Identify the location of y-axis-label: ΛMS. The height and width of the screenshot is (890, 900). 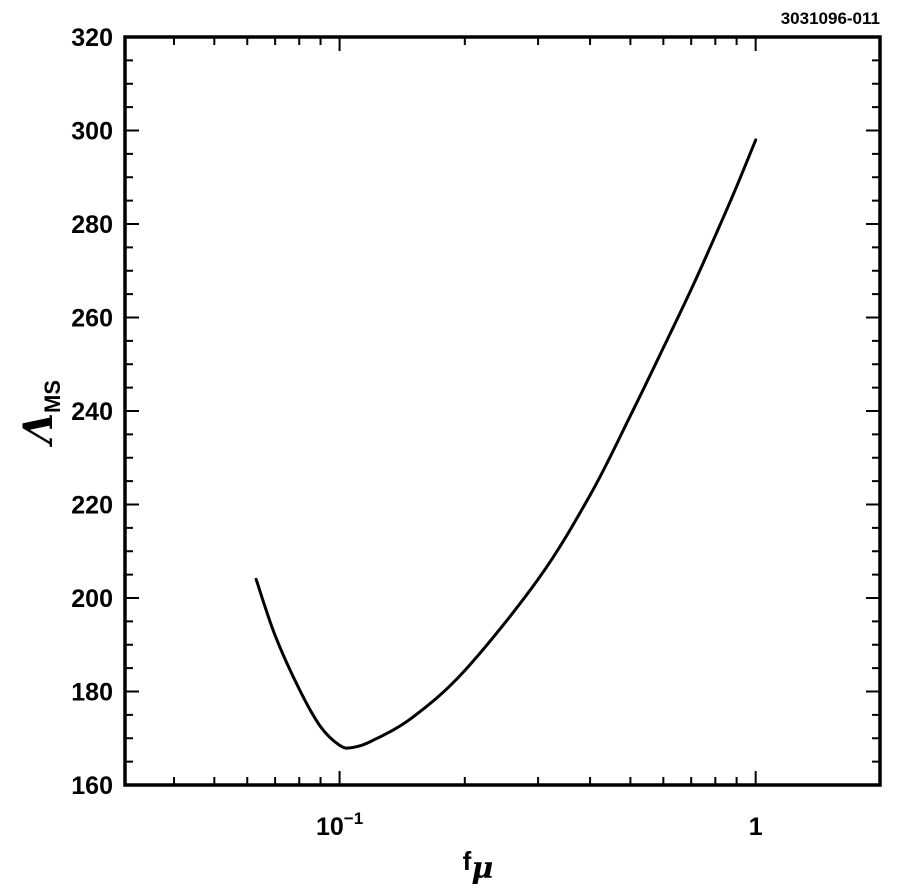
(40, 414).